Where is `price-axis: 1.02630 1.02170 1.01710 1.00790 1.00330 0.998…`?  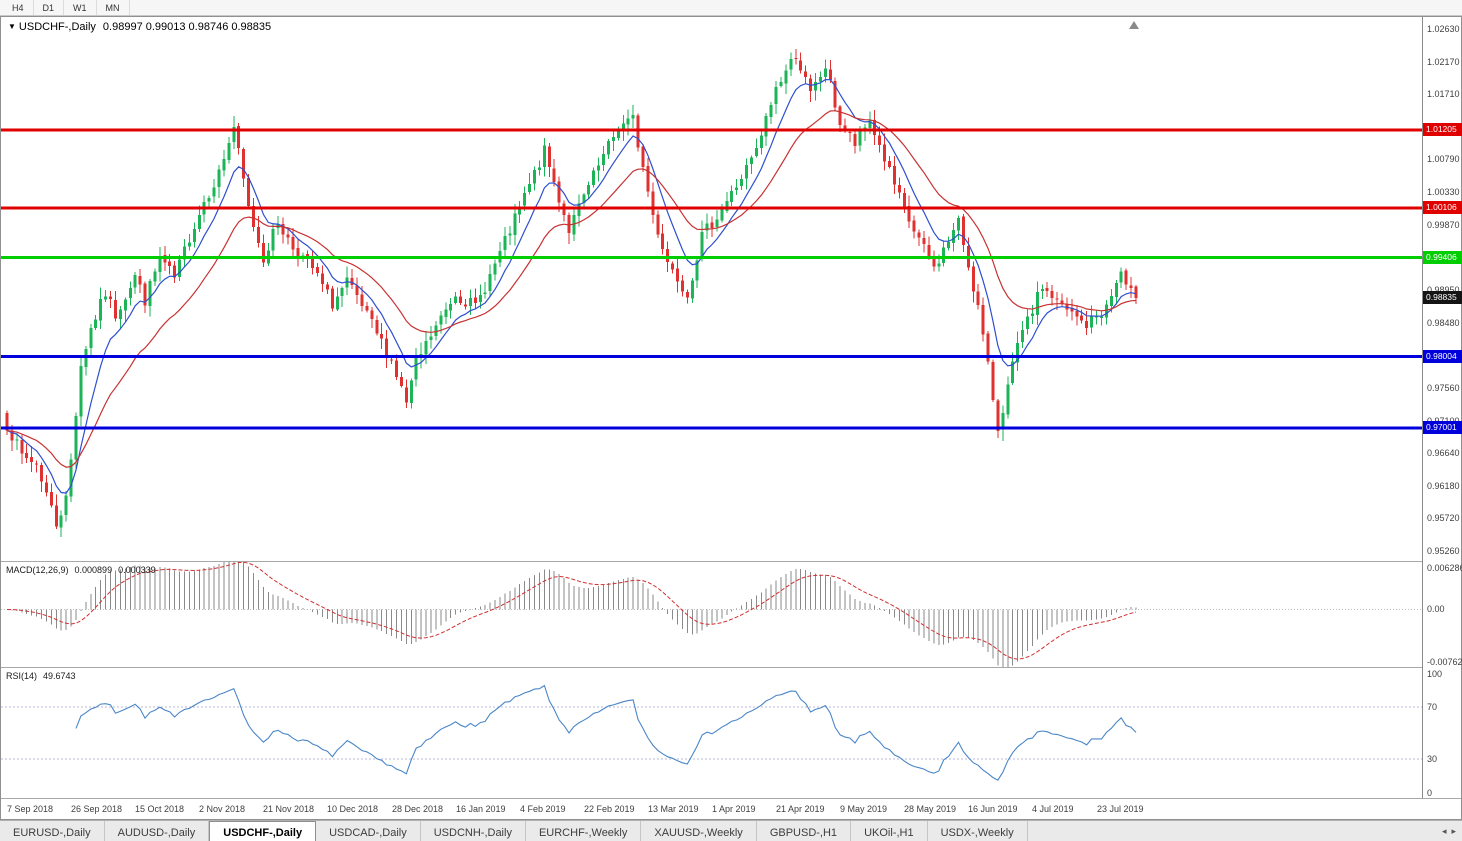
price-axis: 1.02630 1.02170 1.01710 1.00790 1.00330 0.998… is located at coordinates (1442, 407).